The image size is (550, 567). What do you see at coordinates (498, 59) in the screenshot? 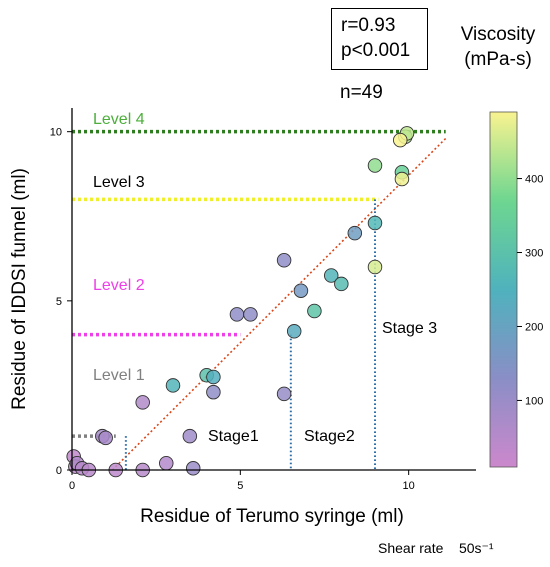
I see `colorbar-title-line2: (mPa-s)` at bounding box center [498, 59].